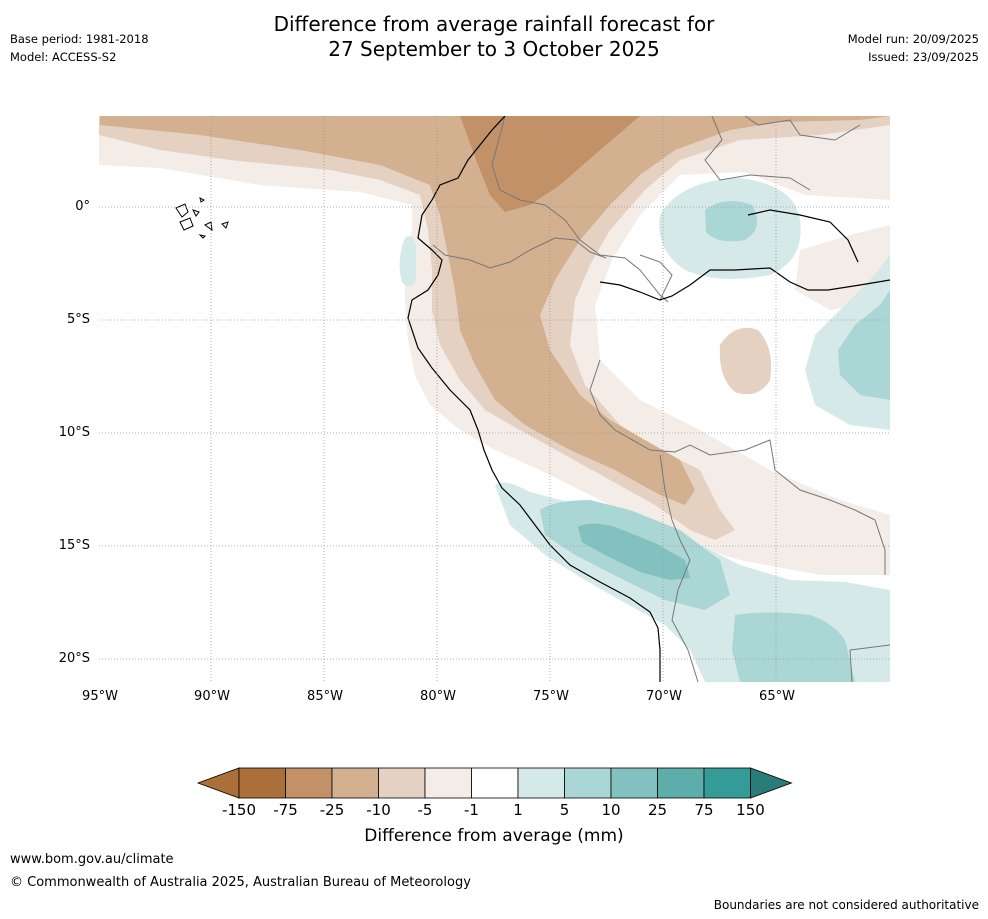 This screenshot has height=919, width=988. Describe the element at coordinates (239, 810) in the screenshot. I see `colorbar-tick-label: -150` at that location.